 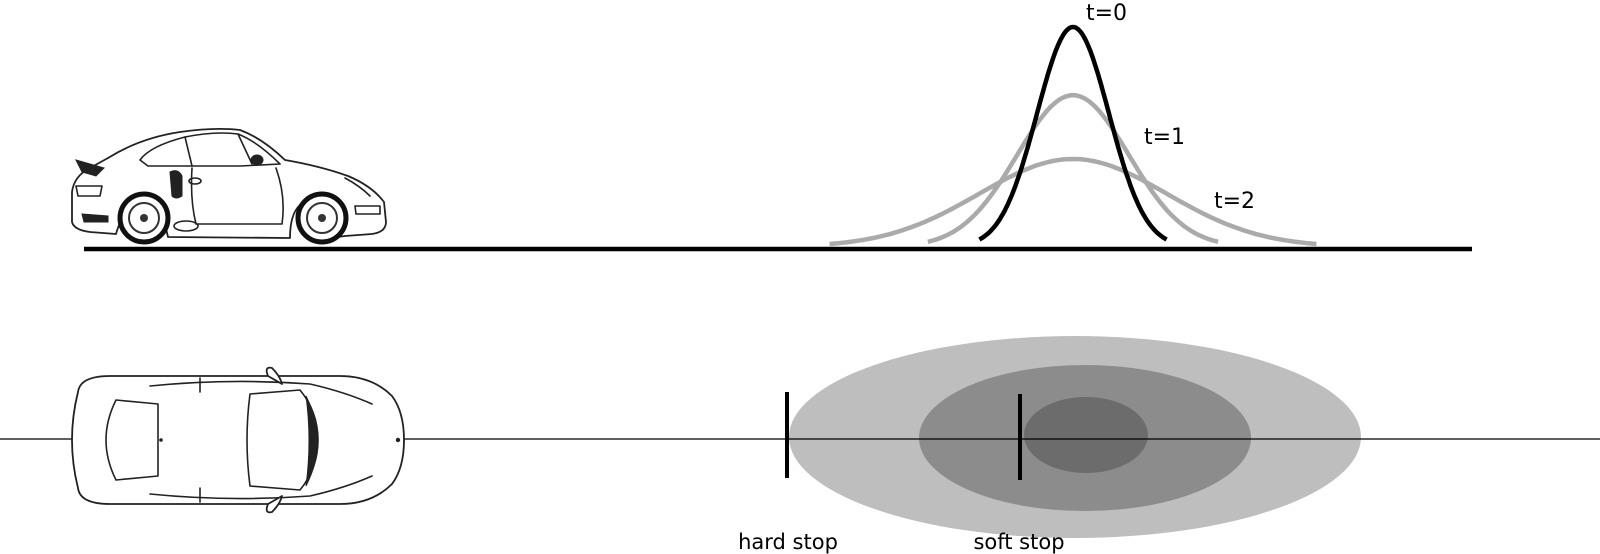 What do you see at coordinates (229, 186) in the screenshot?
I see `car-side-view-icon` at bounding box center [229, 186].